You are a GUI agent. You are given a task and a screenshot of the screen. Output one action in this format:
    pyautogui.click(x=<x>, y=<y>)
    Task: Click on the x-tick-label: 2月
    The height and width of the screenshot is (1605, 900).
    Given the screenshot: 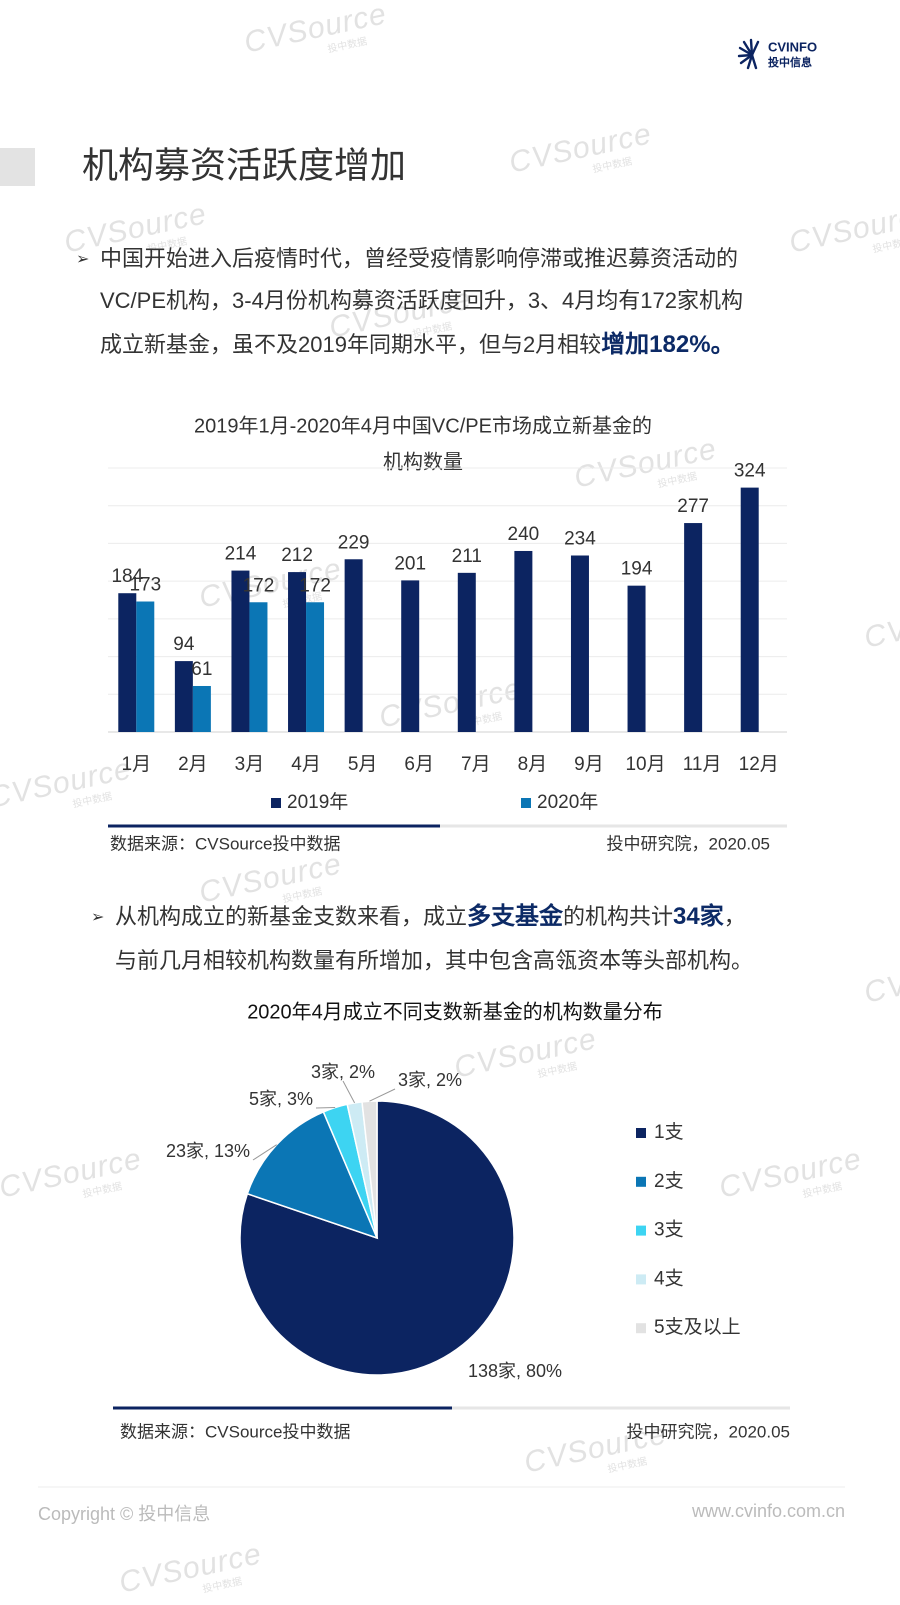 What is the action you would take?
    pyautogui.click(x=193, y=764)
    